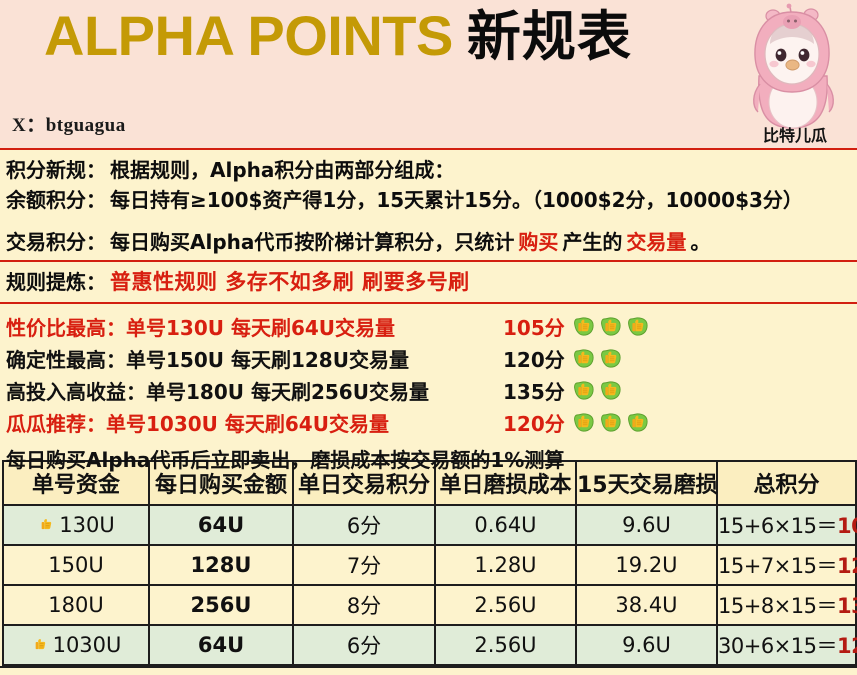 Image resolution: width=857 pixels, height=675 pixels. I want to click on penguin-mascot-icon, so click(793, 66).